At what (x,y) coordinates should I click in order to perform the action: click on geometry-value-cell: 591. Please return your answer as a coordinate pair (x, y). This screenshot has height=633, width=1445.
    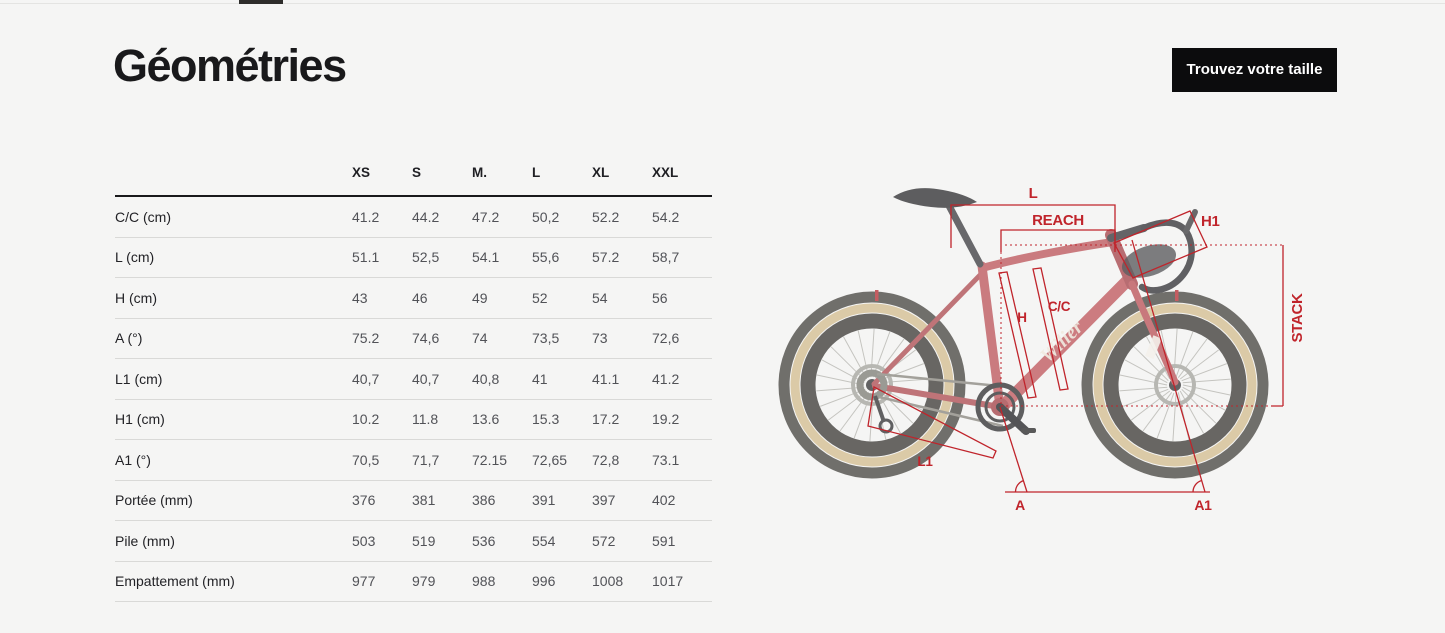
    Looking at the image, I should click on (682, 541).